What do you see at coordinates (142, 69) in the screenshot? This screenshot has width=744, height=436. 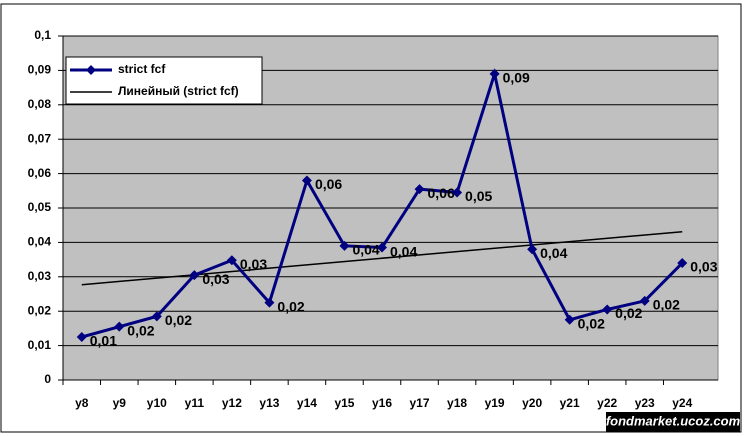 I see `legend-label: strict fcf` at bounding box center [142, 69].